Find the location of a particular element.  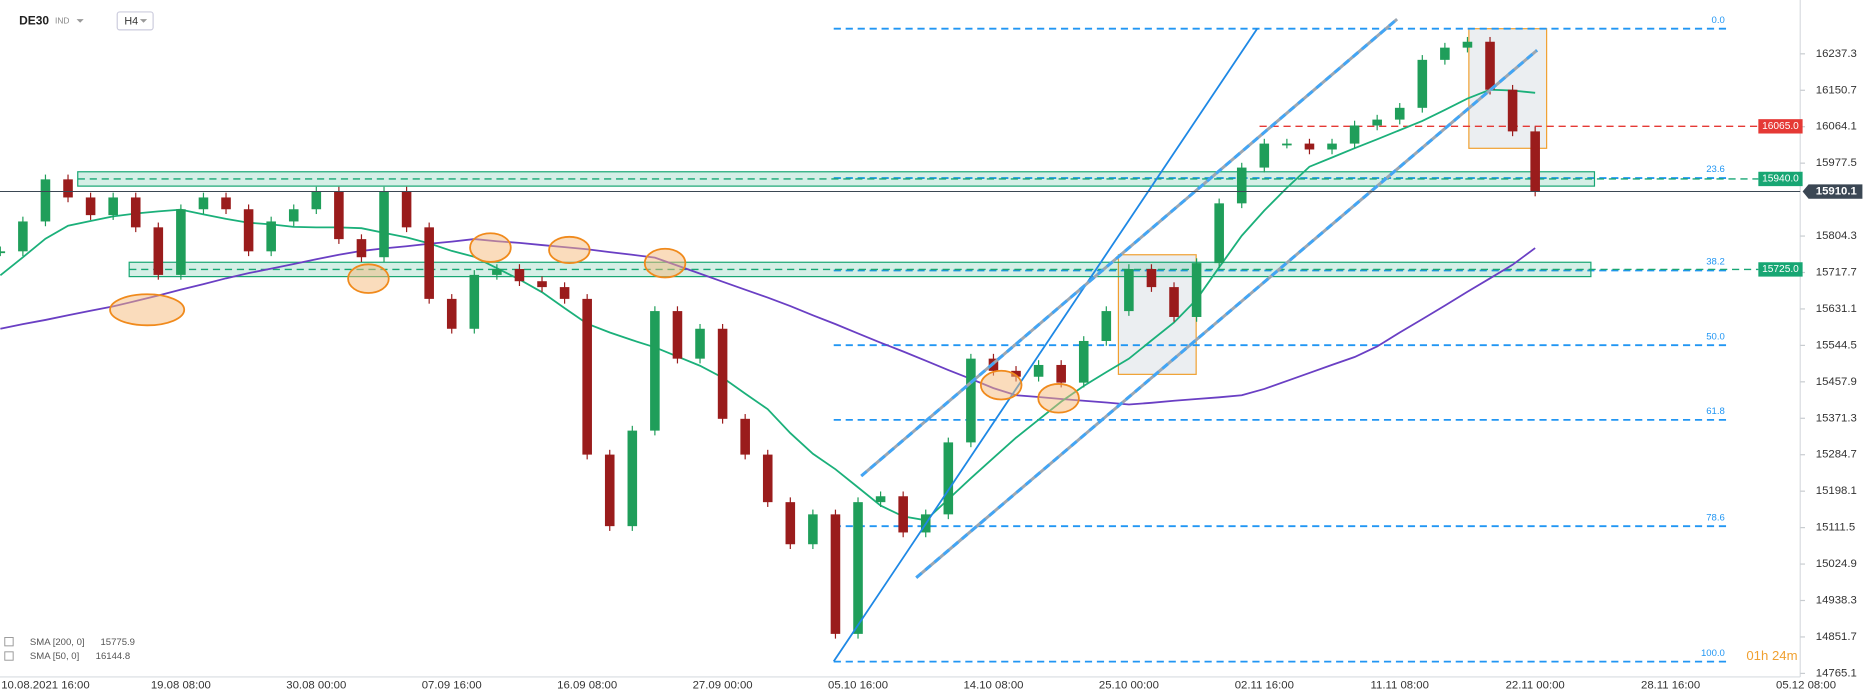

x-tick-label: 27.09 00:00 is located at coordinates (723, 685).